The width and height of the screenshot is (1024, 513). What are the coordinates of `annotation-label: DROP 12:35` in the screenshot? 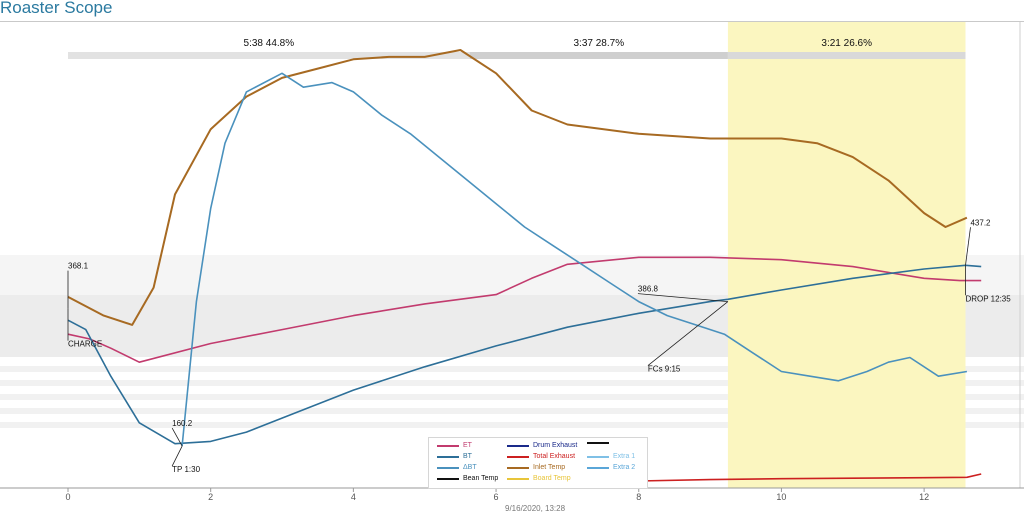 It's located at (988, 298).